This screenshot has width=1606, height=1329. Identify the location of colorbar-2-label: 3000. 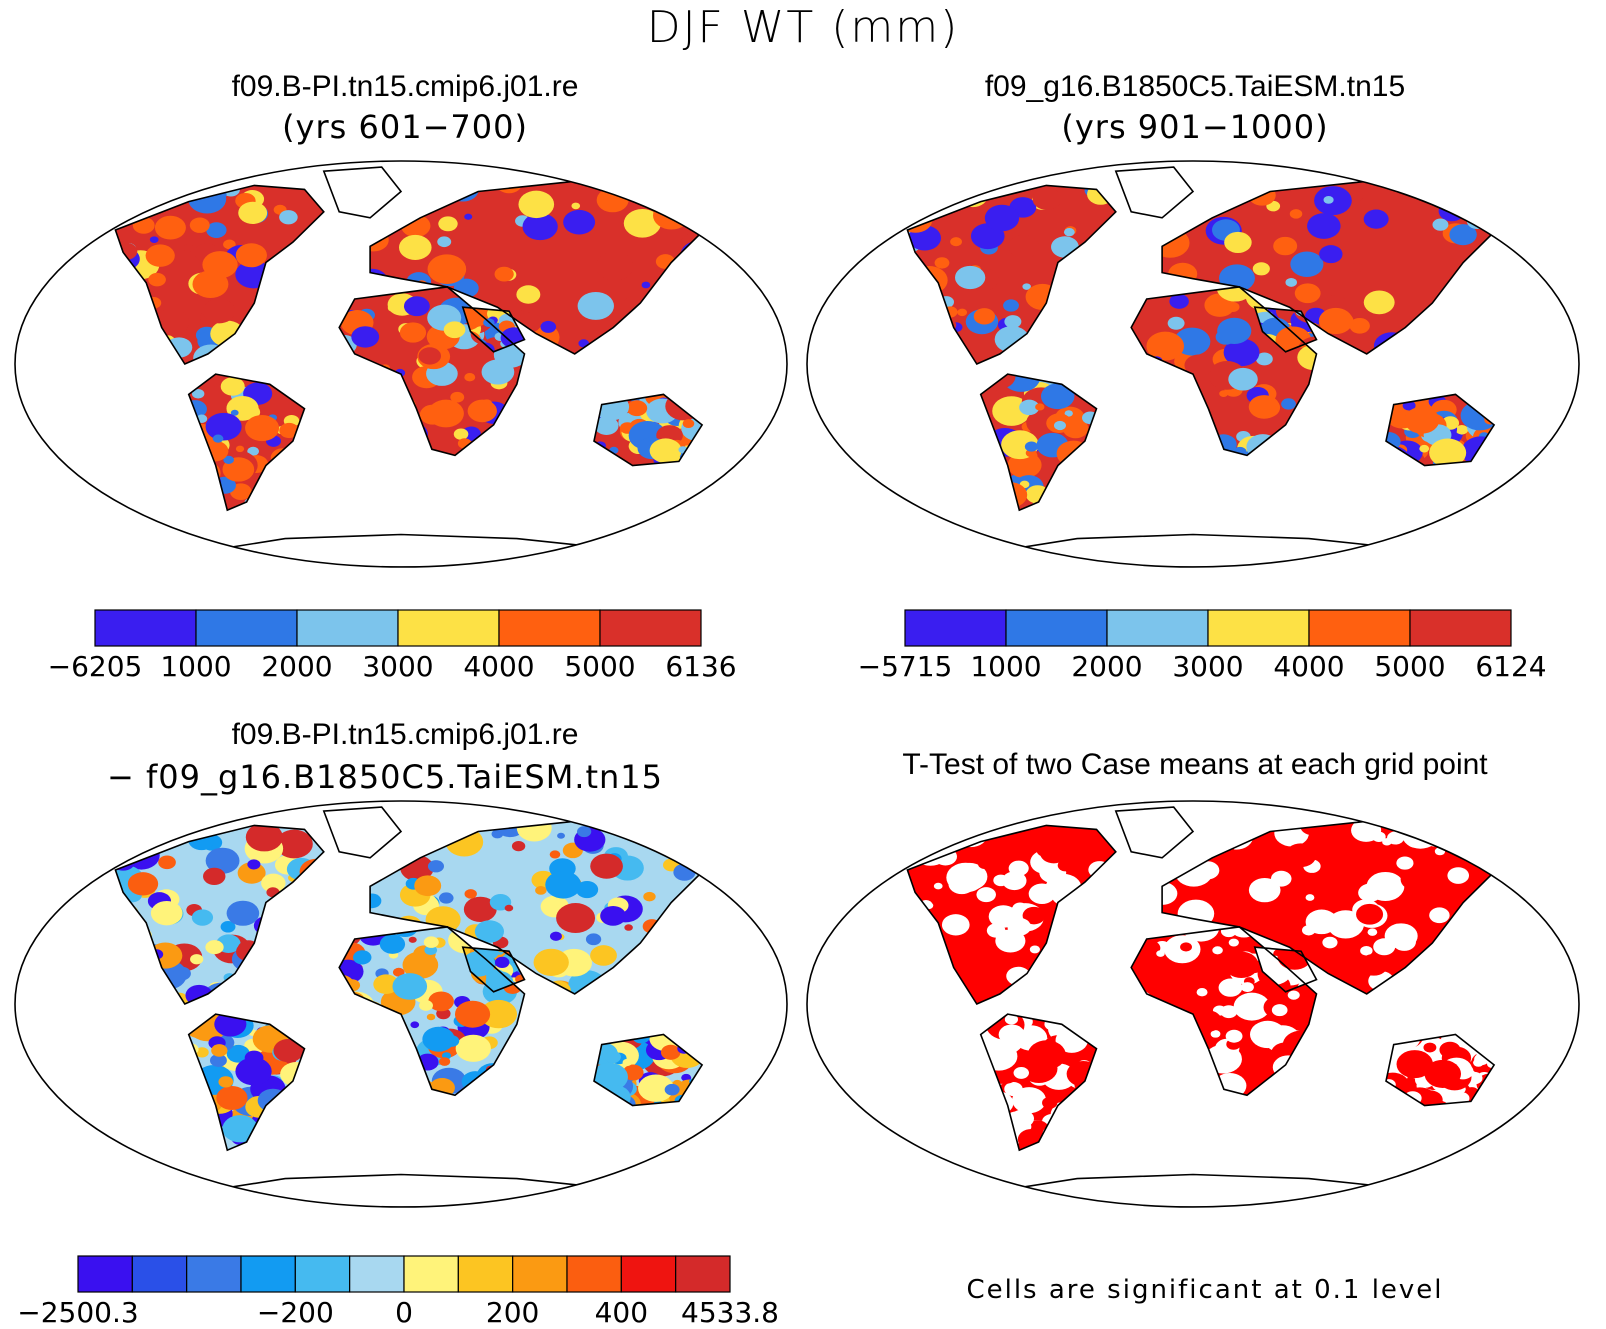
(1208, 666).